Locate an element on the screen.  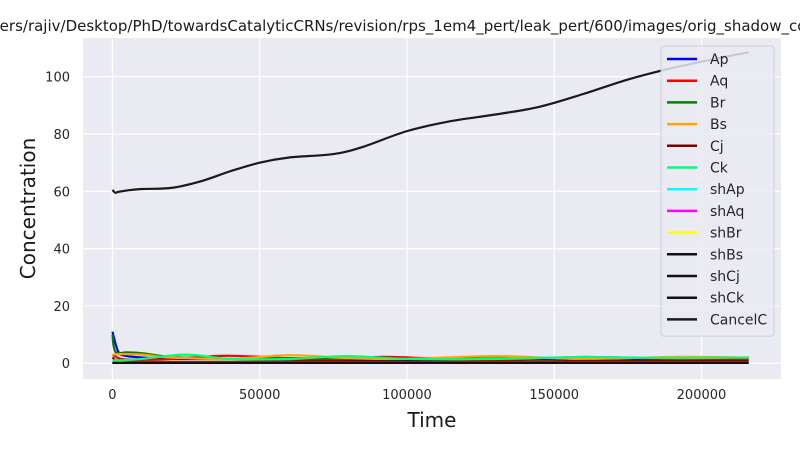
legend-label: Bs is located at coordinates (718, 125).